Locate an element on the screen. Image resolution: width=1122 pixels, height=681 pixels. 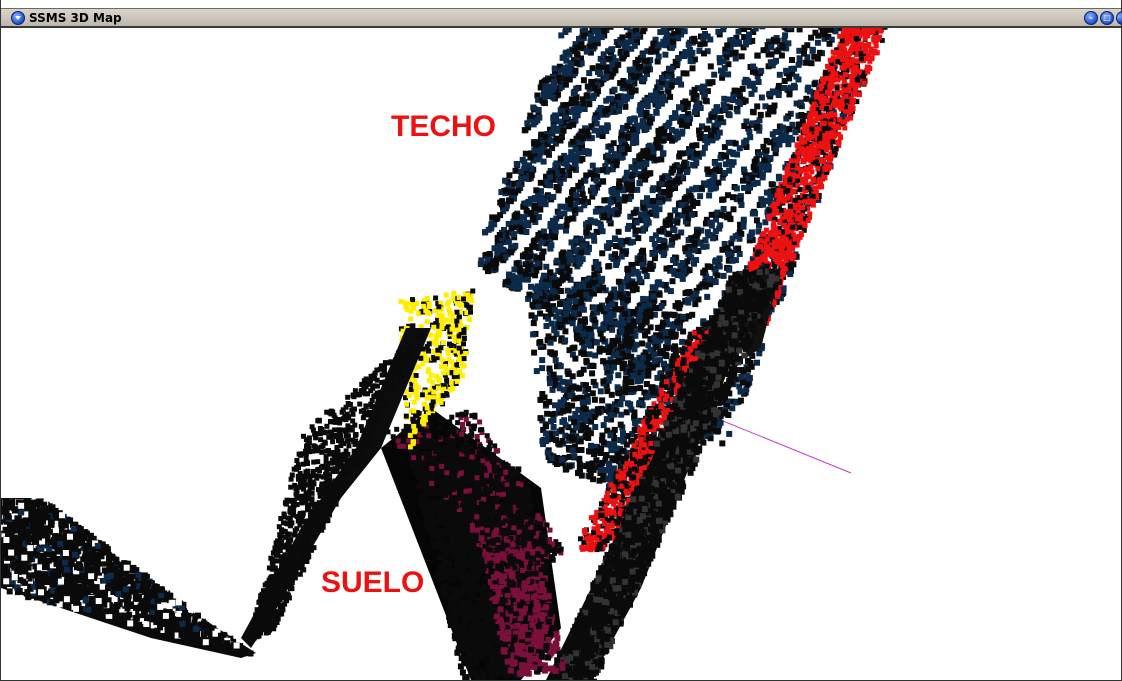
window-title: SSMS 3D Map is located at coordinates (75, 18).